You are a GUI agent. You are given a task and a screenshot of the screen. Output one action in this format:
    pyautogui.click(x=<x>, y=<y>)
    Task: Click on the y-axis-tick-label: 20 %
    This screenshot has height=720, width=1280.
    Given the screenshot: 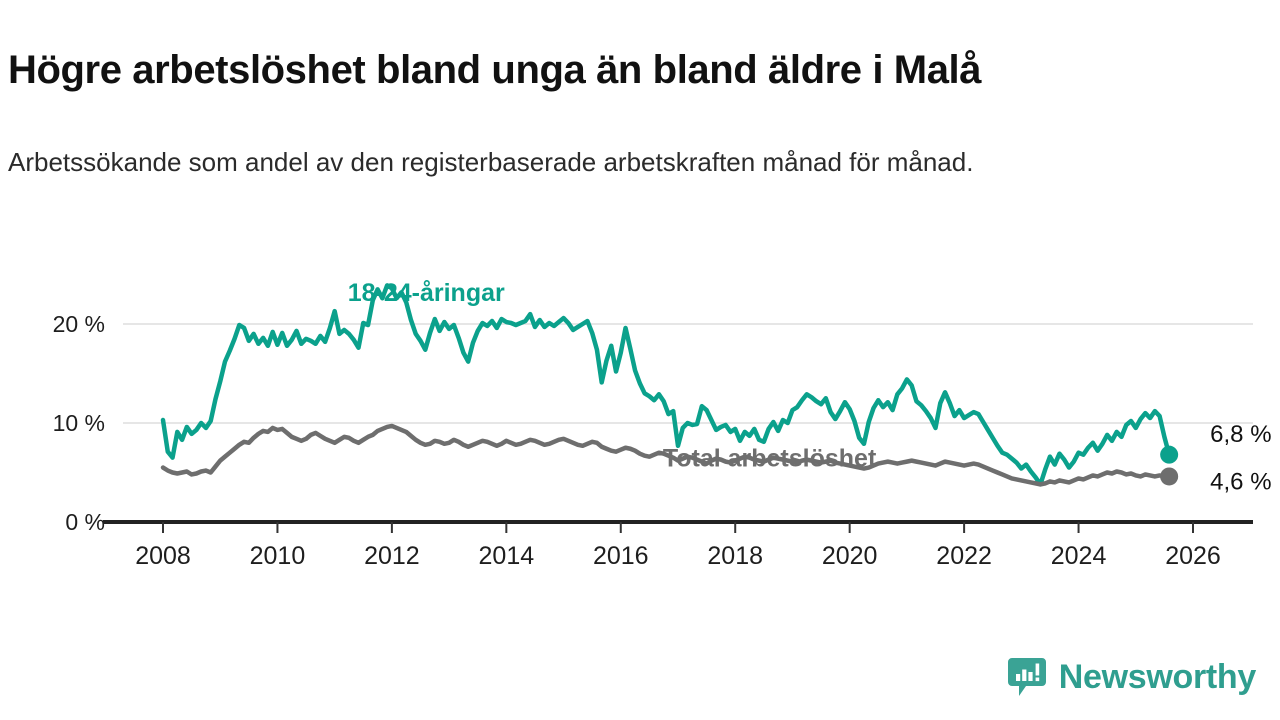 What is the action you would take?
    pyautogui.click(x=79, y=324)
    